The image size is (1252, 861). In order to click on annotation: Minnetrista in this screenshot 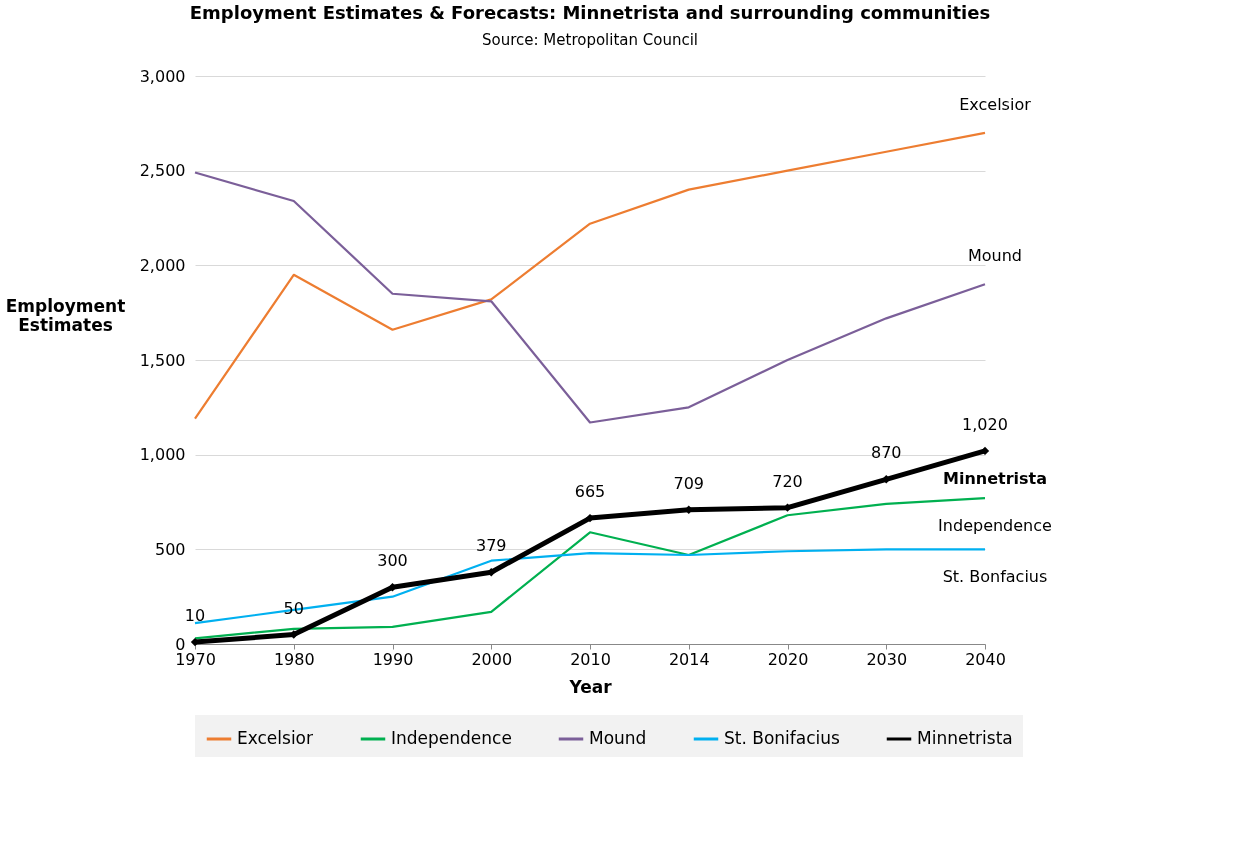, I will do `click(995, 478)`.